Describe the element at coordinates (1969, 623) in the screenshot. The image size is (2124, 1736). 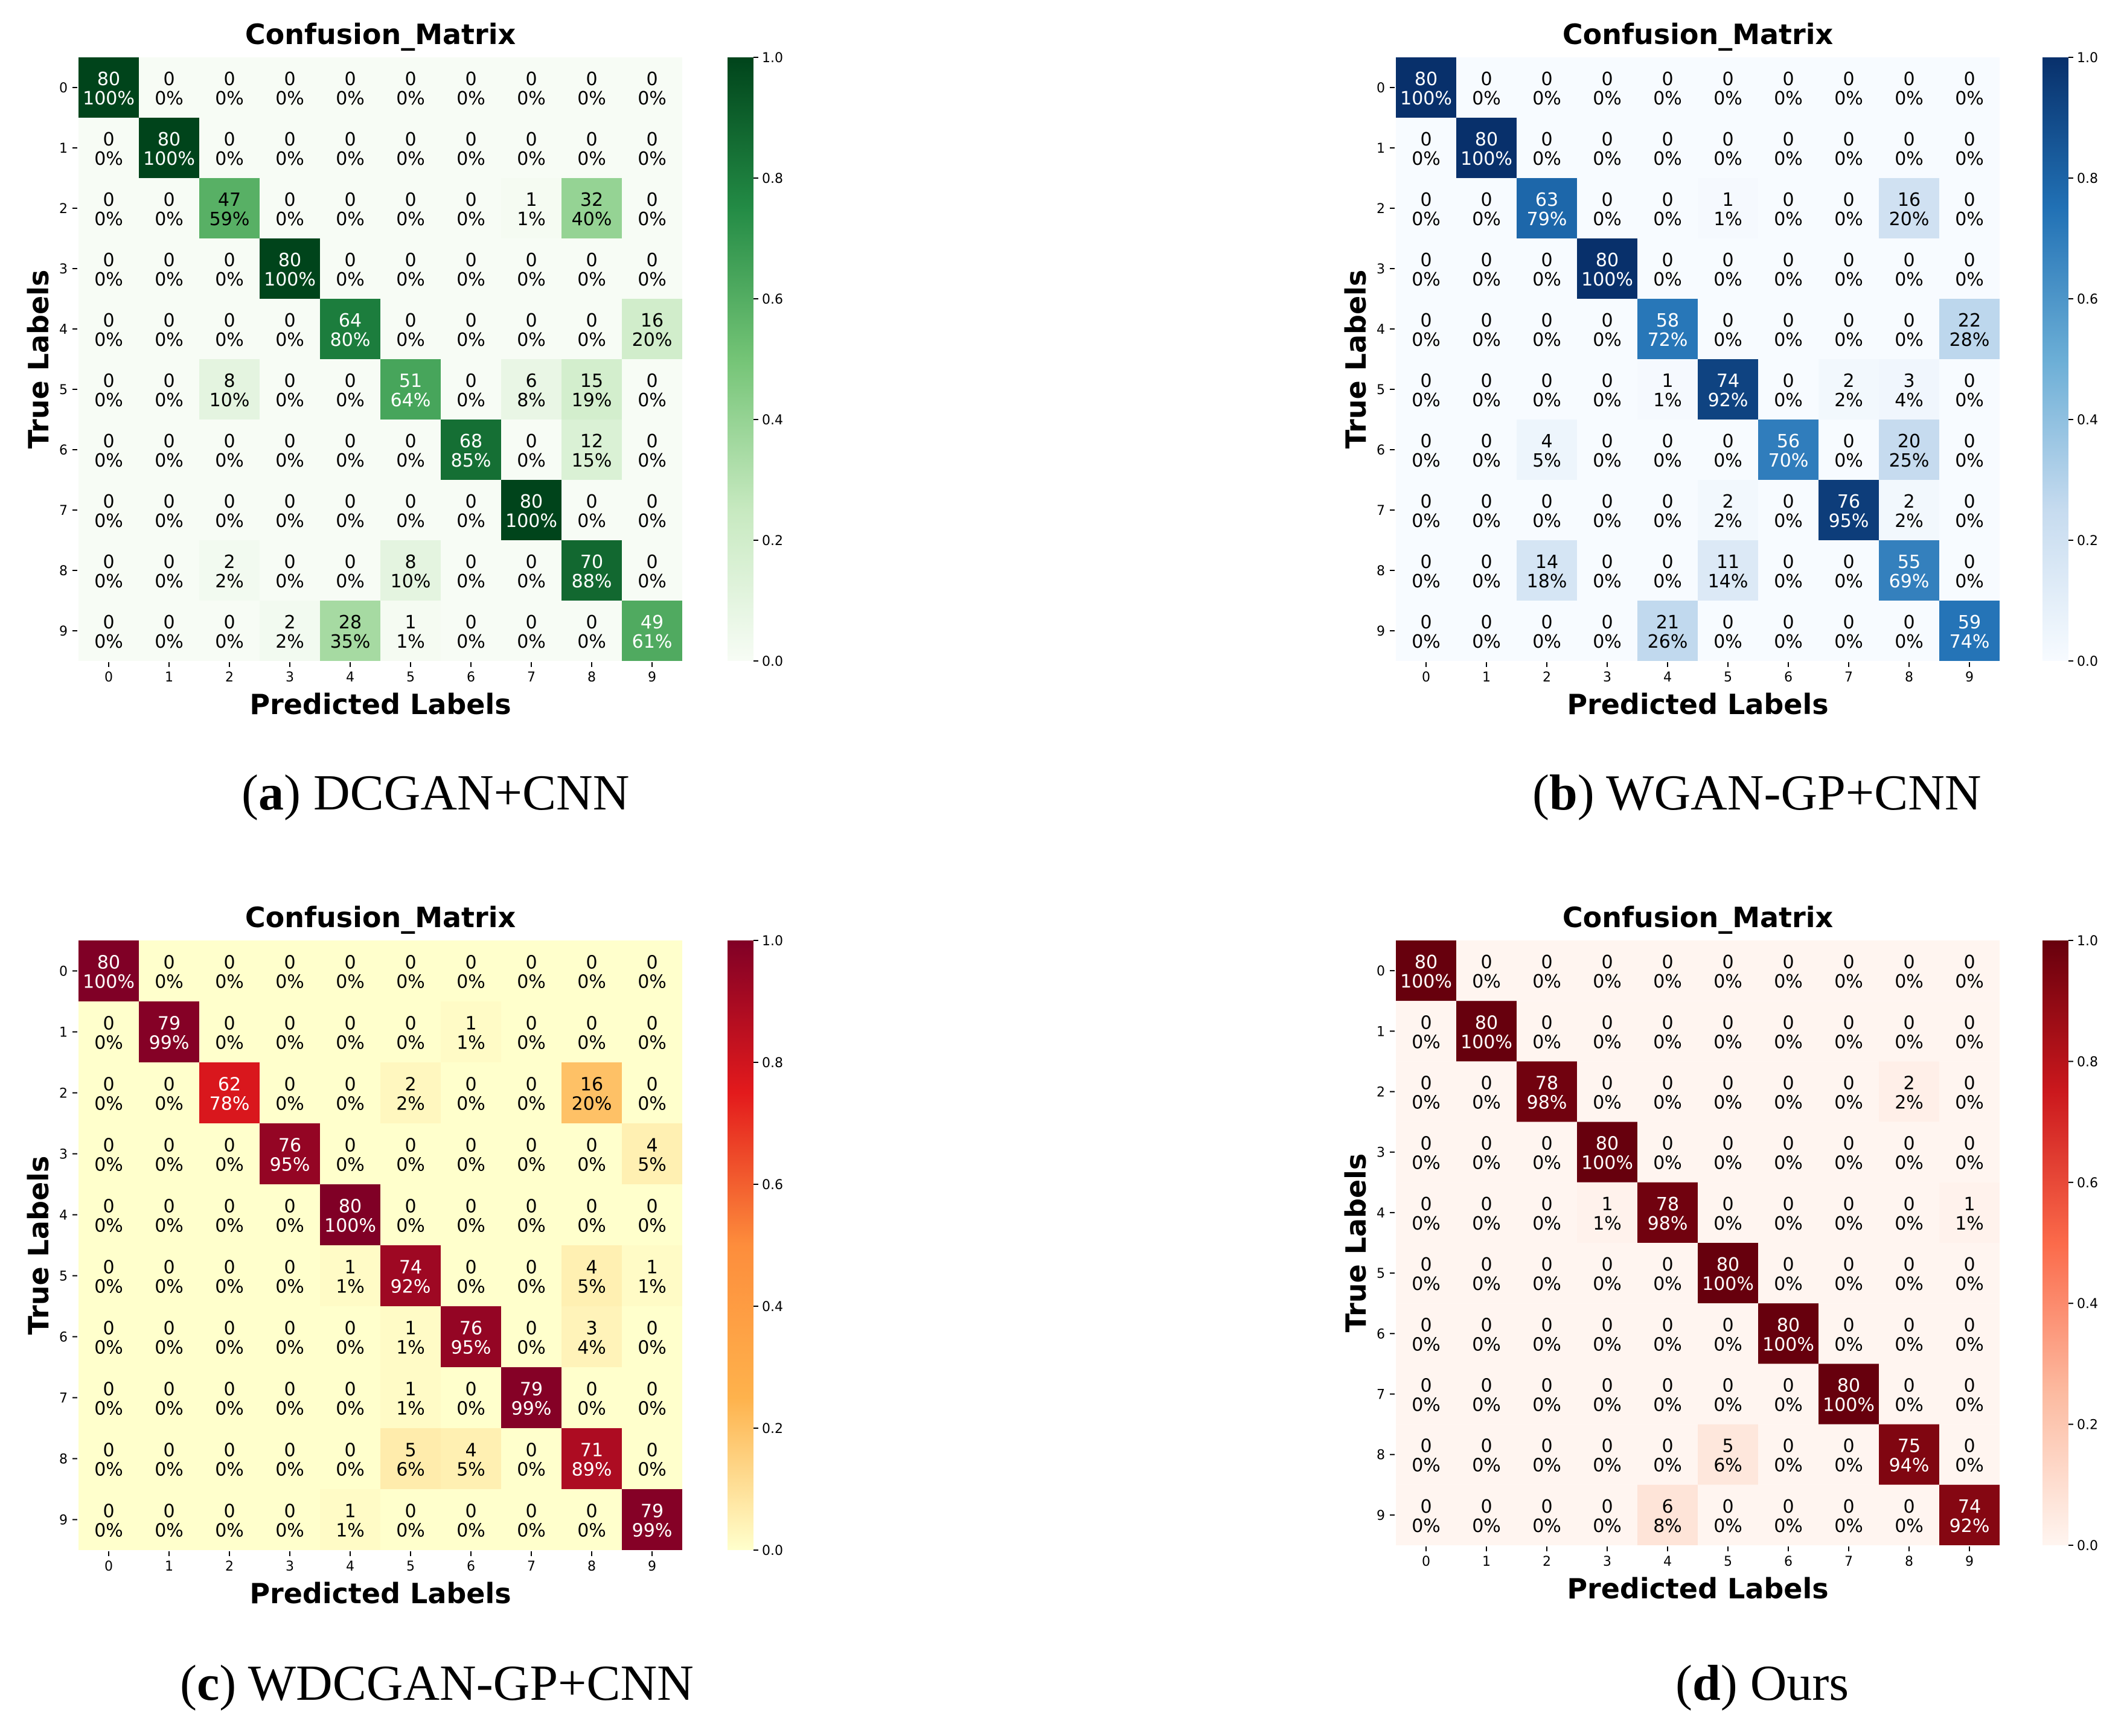
I see `cell-count-label: 59` at that location.